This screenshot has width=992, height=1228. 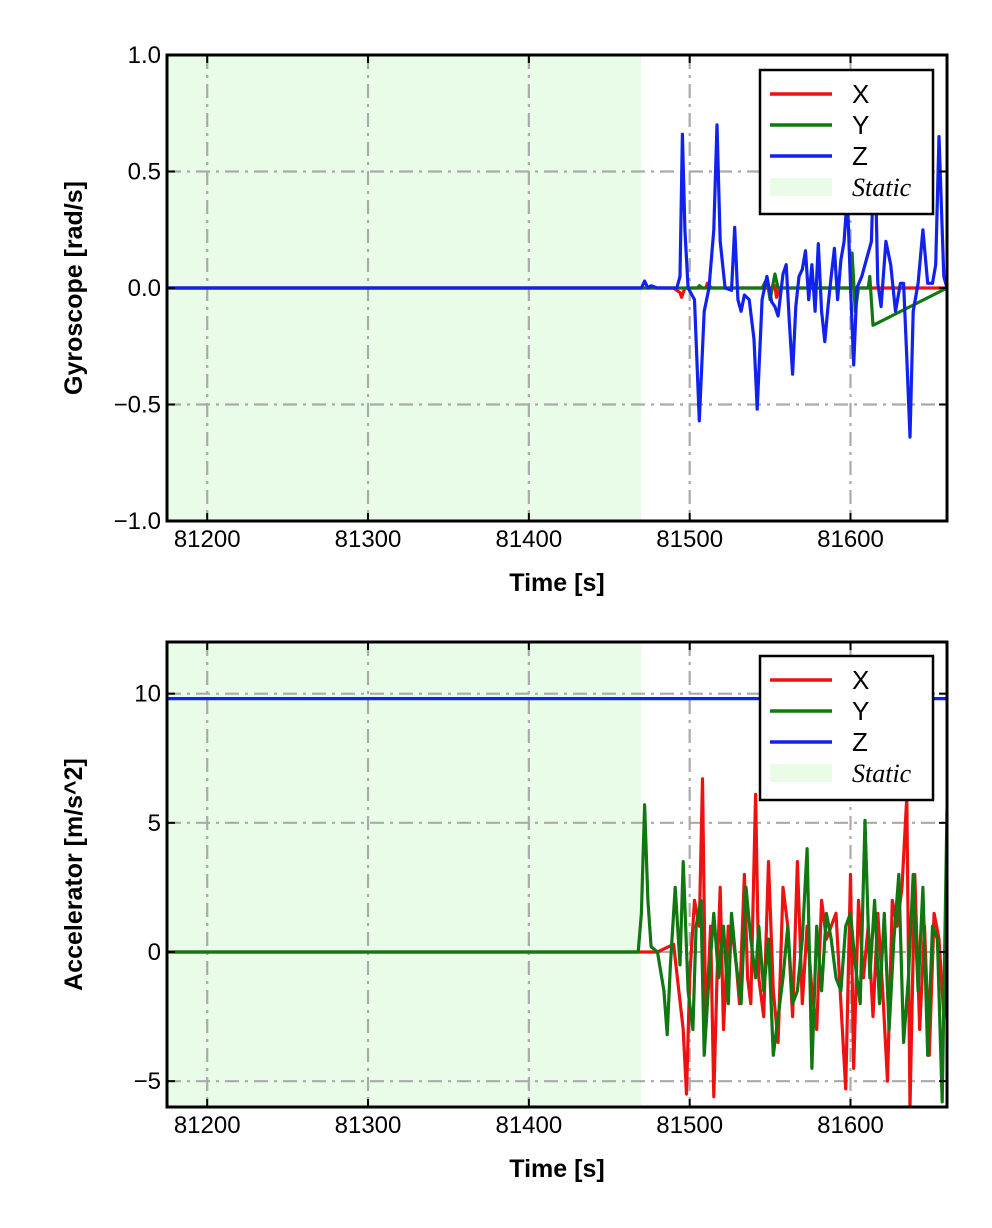 I want to click on y-tick-label: 10, so click(x=147, y=694).